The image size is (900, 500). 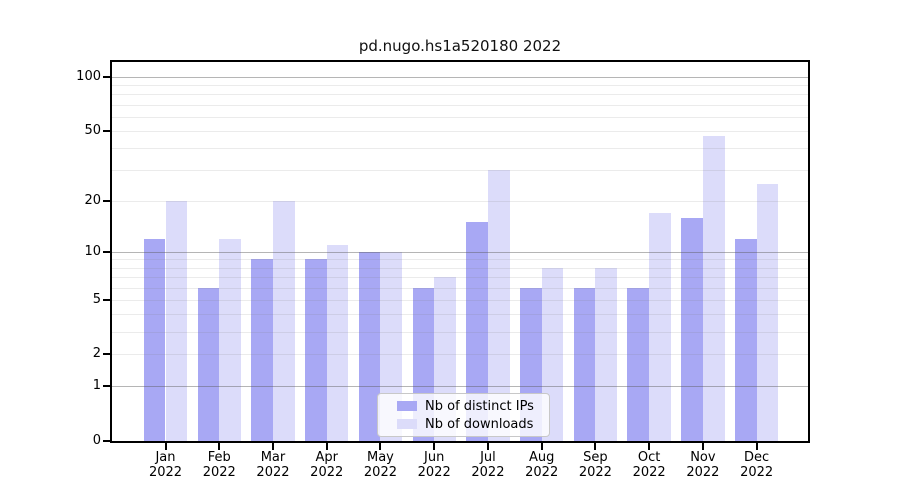 What do you see at coordinates (96, 386) in the screenshot?
I see `y-tick-label: 1` at bounding box center [96, 386].